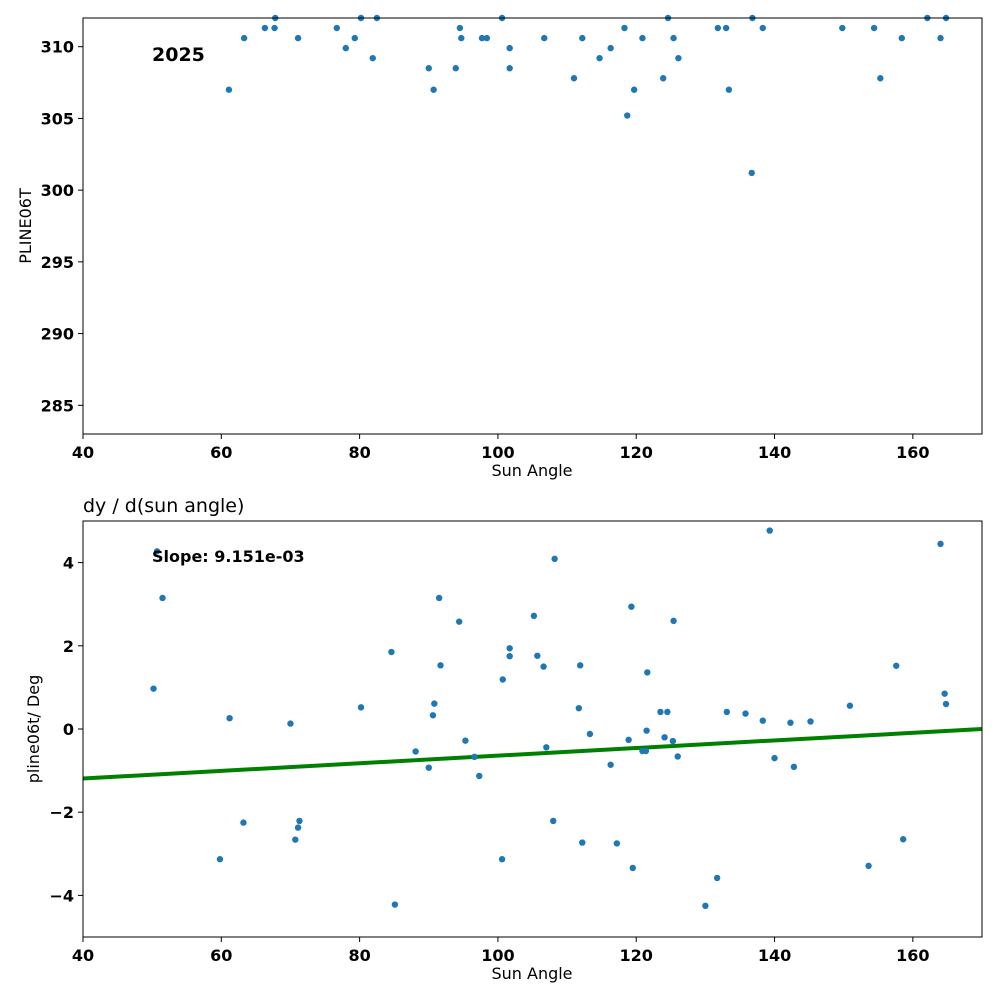 This screenshot has width=1000, height=1000. I want to click on top-x-tick-label: 40, so click(83, 452).